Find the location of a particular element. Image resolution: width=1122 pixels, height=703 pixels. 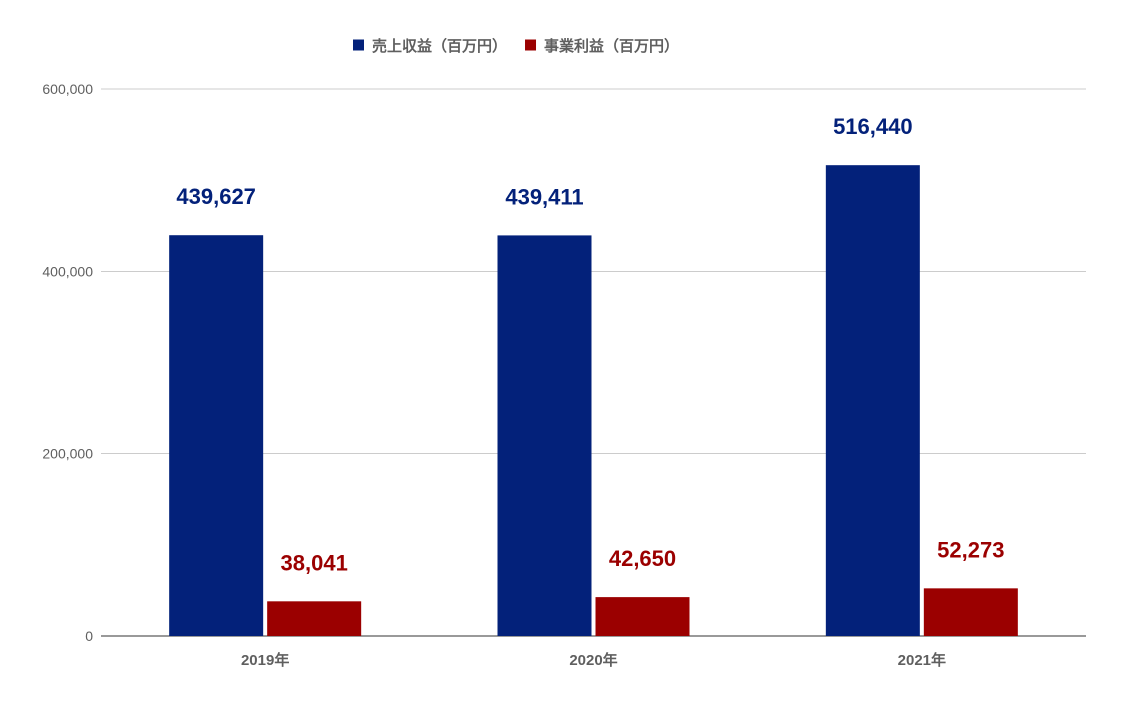

data-label-operating-profit-1: 38,041 is located at coordinates (314, 562).